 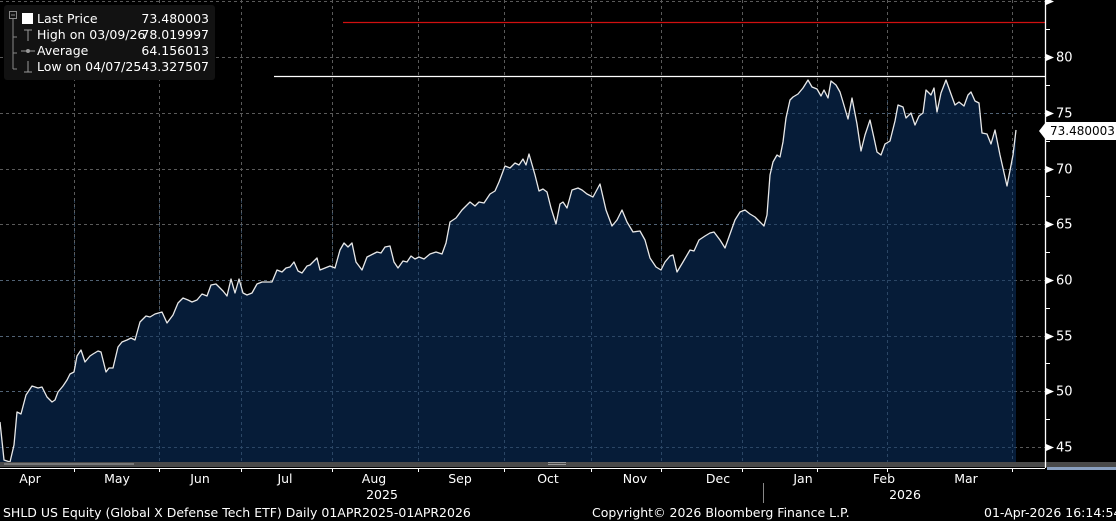 What do you see at coordinates (374, 478) in the screenshot?
I see `x-month-label: Aug` at bounding box center [374, 478].